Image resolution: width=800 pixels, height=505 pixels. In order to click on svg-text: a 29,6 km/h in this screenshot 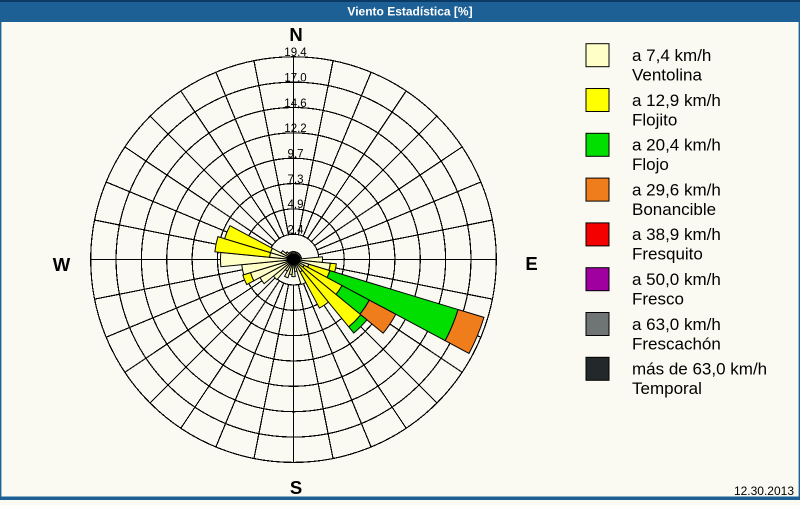, I will do `click(676, 189)`.